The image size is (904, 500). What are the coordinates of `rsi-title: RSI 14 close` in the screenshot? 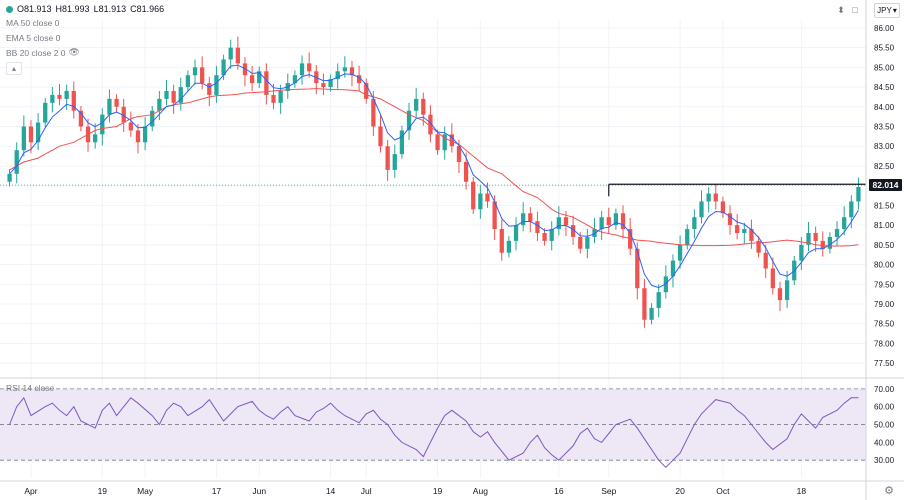 It's located at (30, 388).